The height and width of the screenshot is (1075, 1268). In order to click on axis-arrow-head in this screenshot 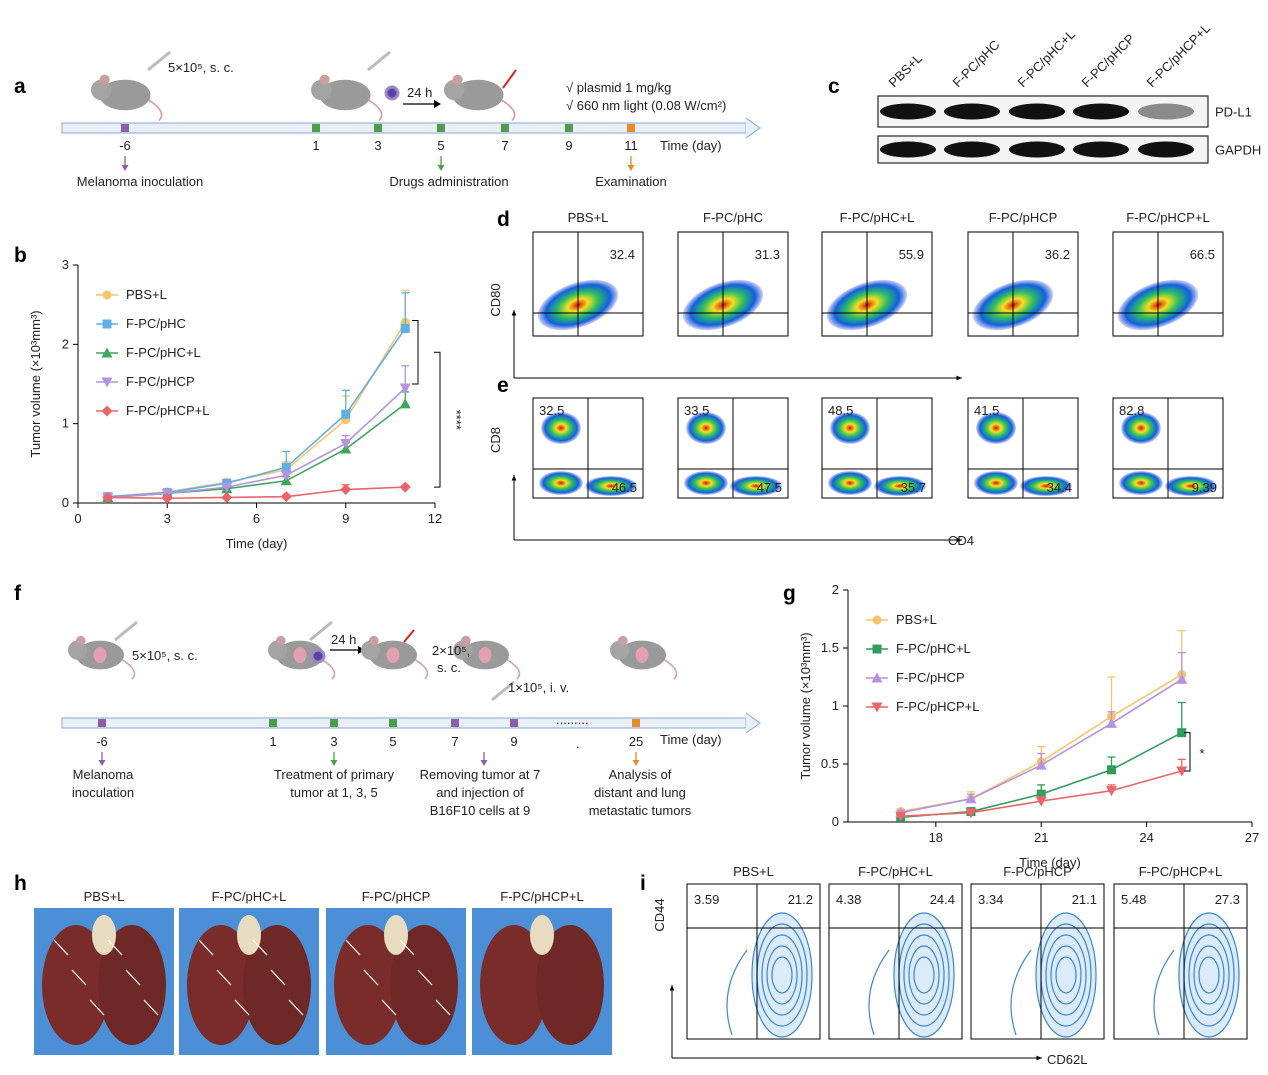, I will do `click(672, 988)`.